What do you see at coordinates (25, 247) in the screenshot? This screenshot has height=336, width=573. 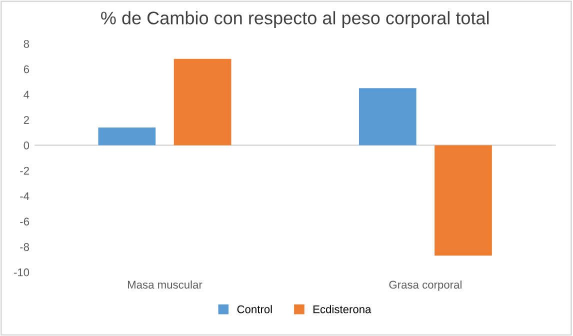 I see `y-tick-label: -8` at bounding box center [25, 247].